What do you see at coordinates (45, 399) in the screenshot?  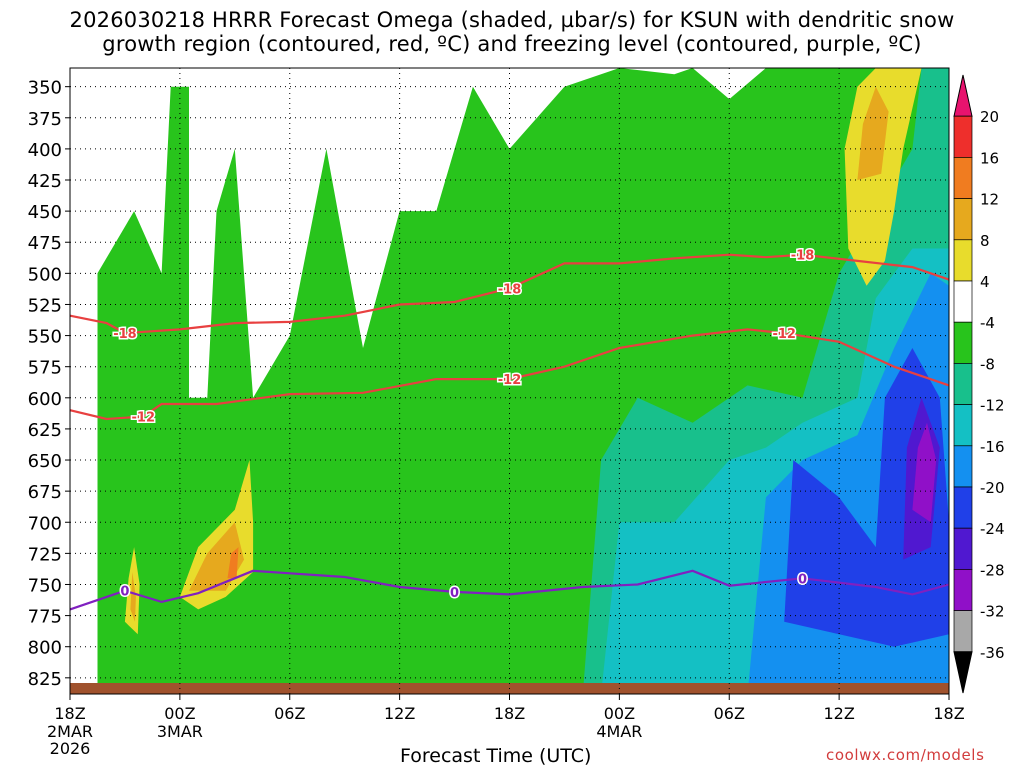 I see `y-tick-label: 600` at bounding box center [45, 399].